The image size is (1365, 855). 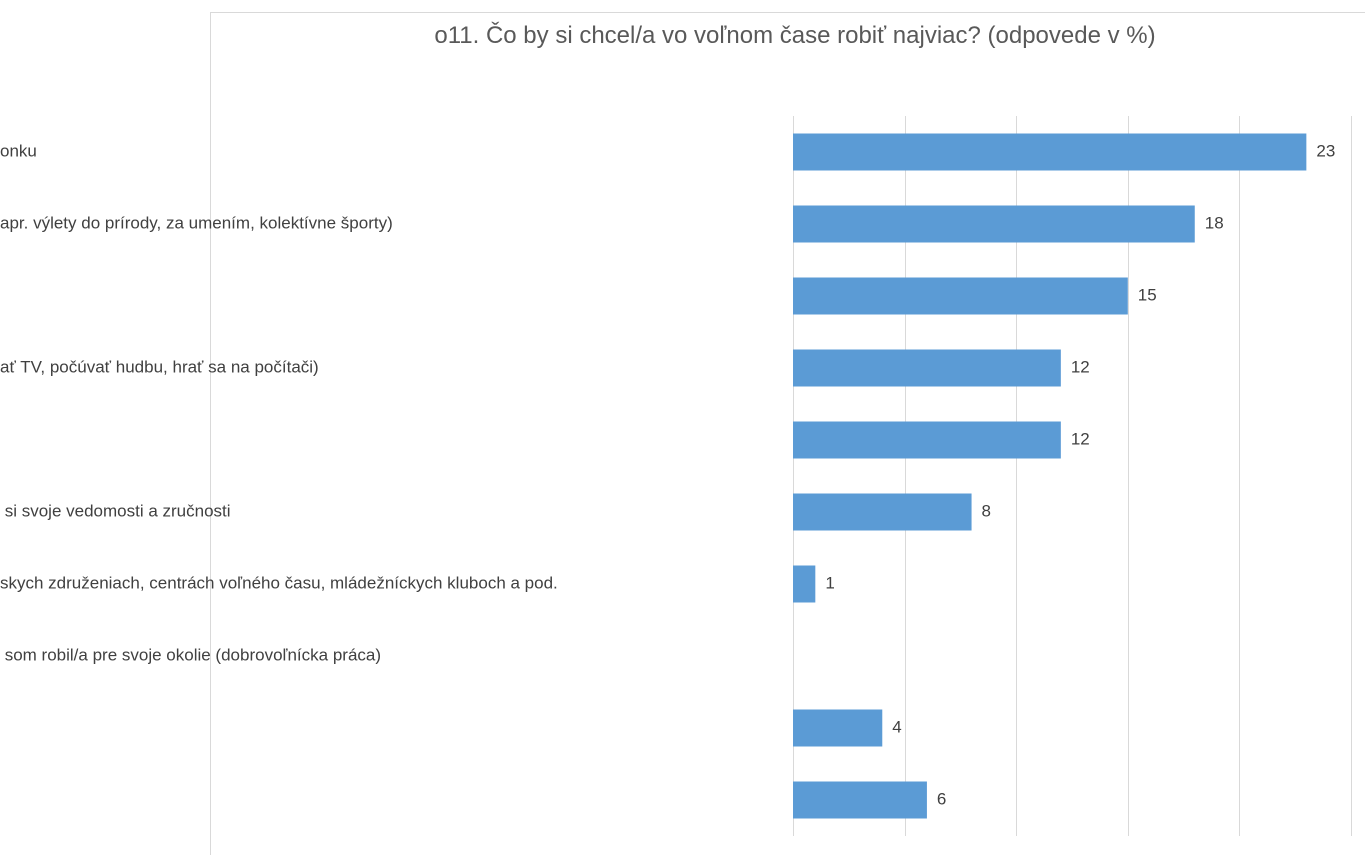 I want to click on category-label: onku, so click(x=18, y=150).